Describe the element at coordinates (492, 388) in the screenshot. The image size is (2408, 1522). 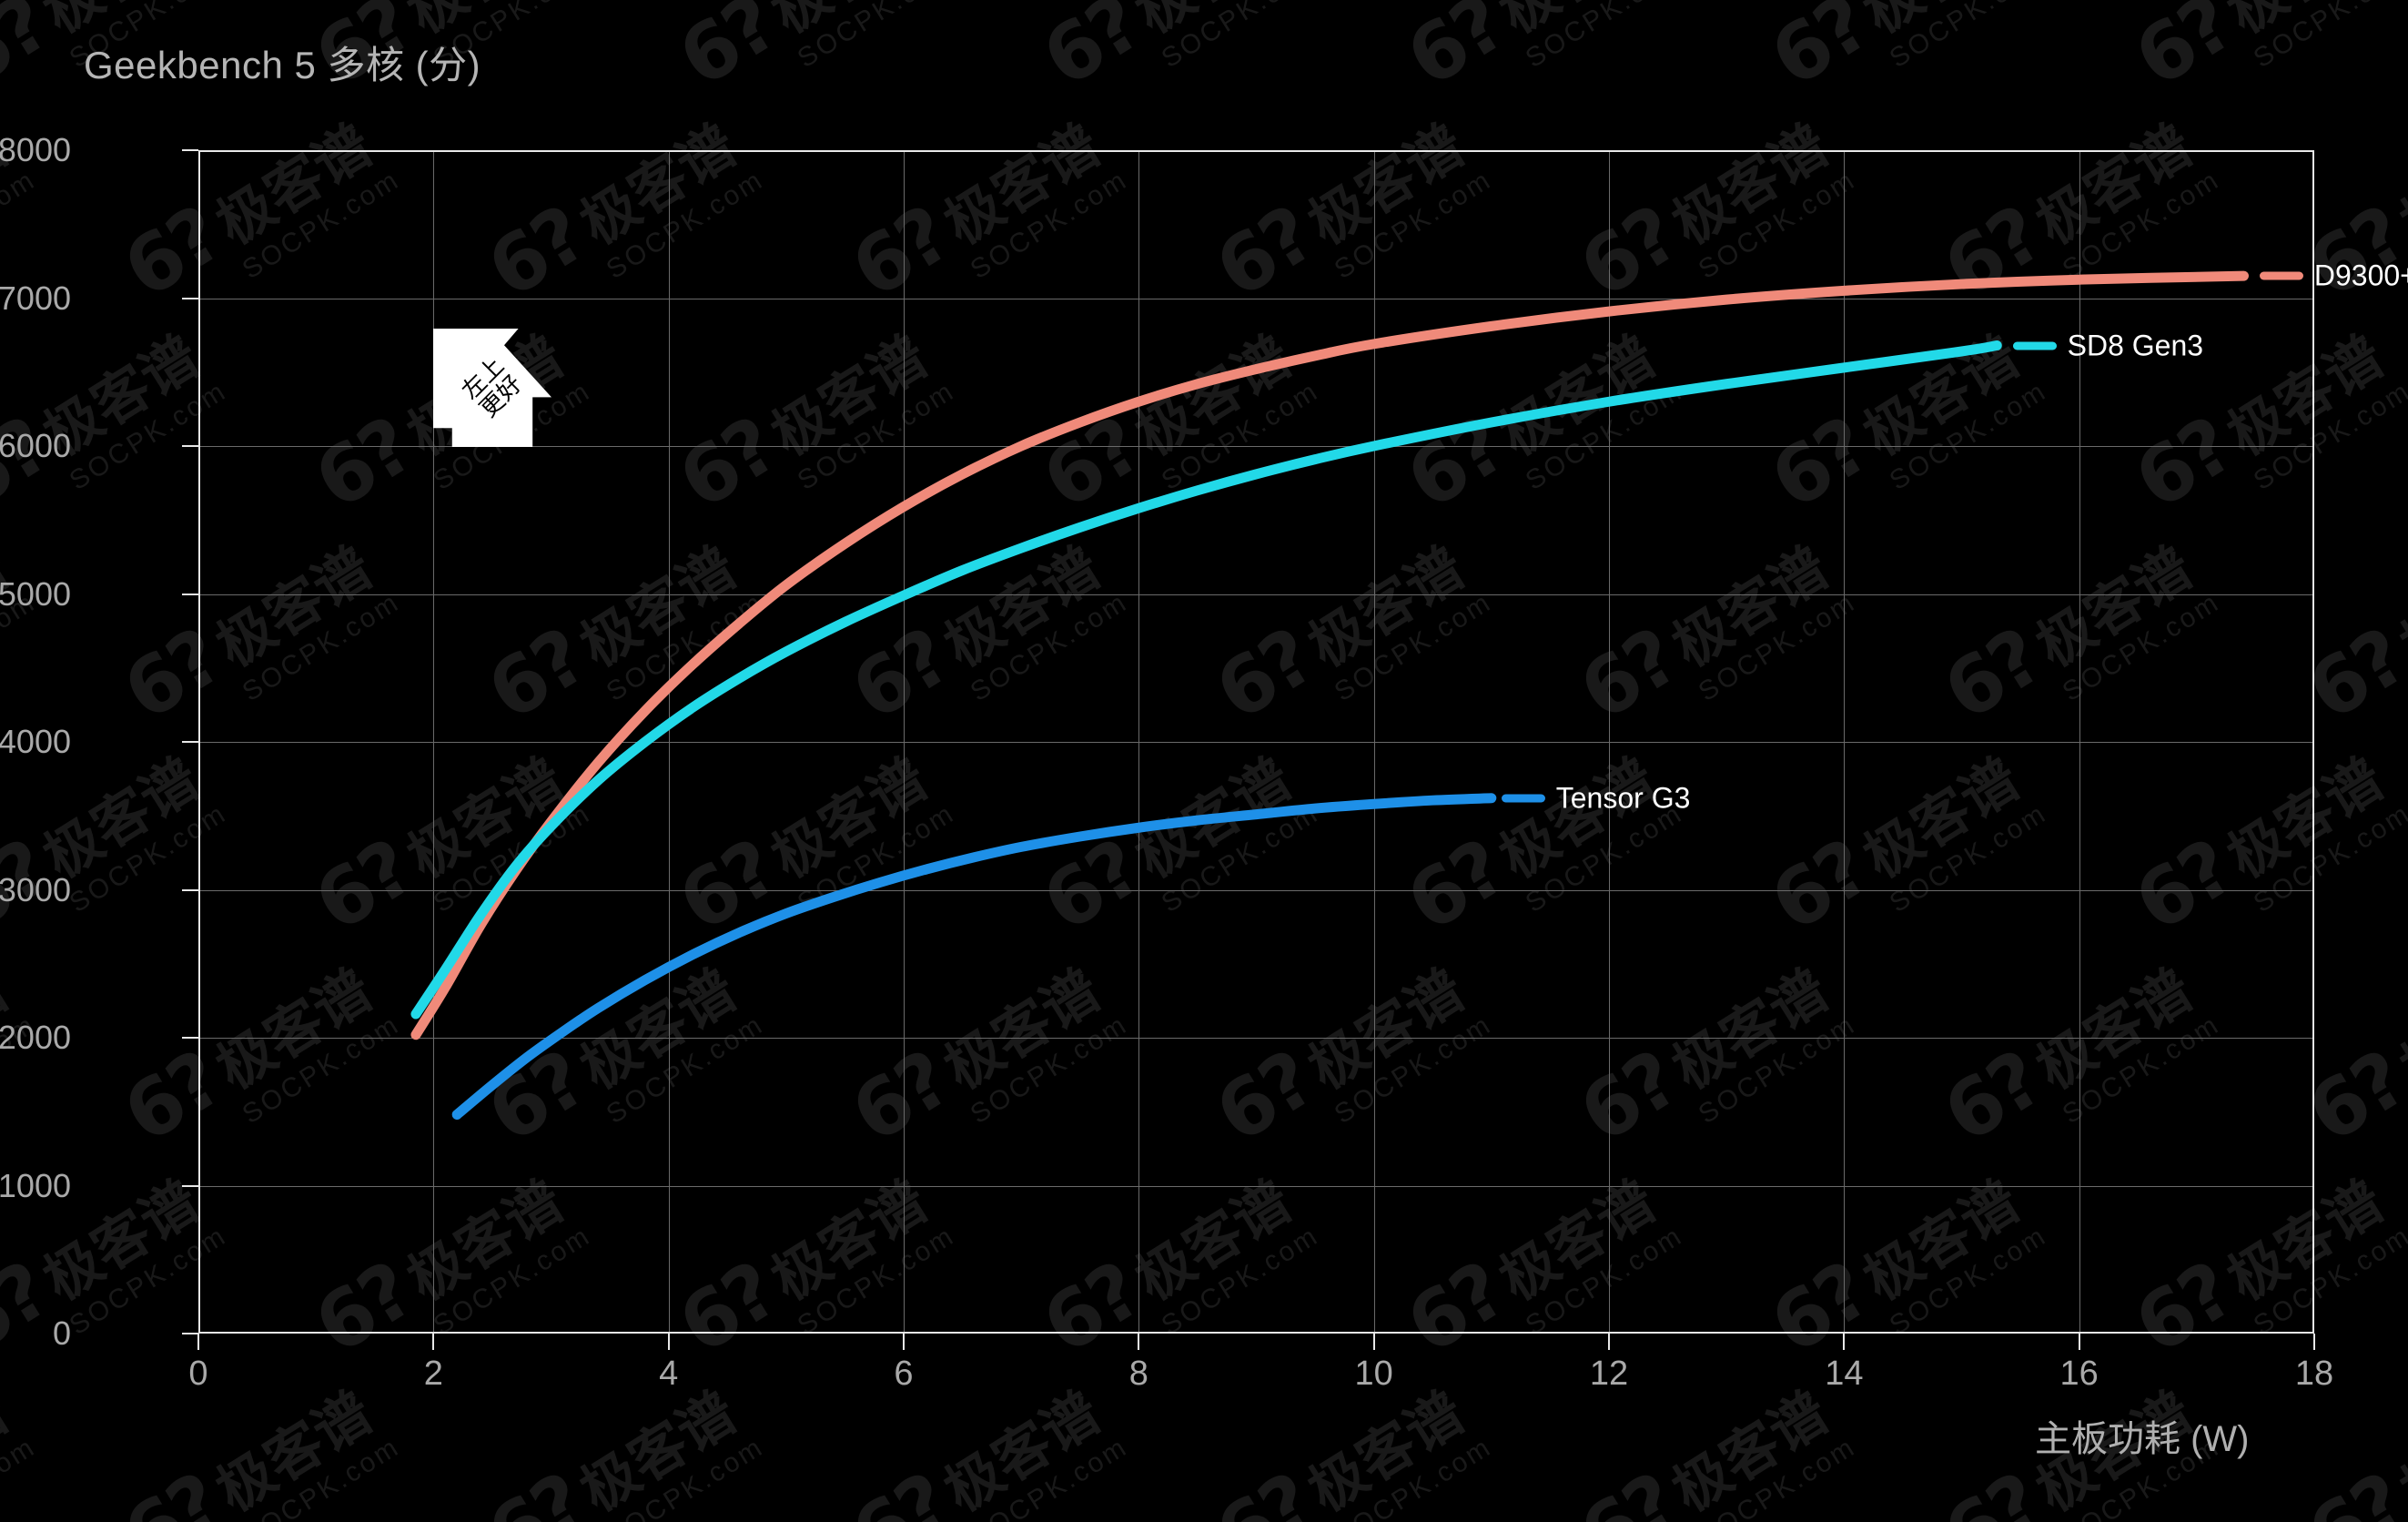
I see `better-direction-badge: 左上 更好` at that location.